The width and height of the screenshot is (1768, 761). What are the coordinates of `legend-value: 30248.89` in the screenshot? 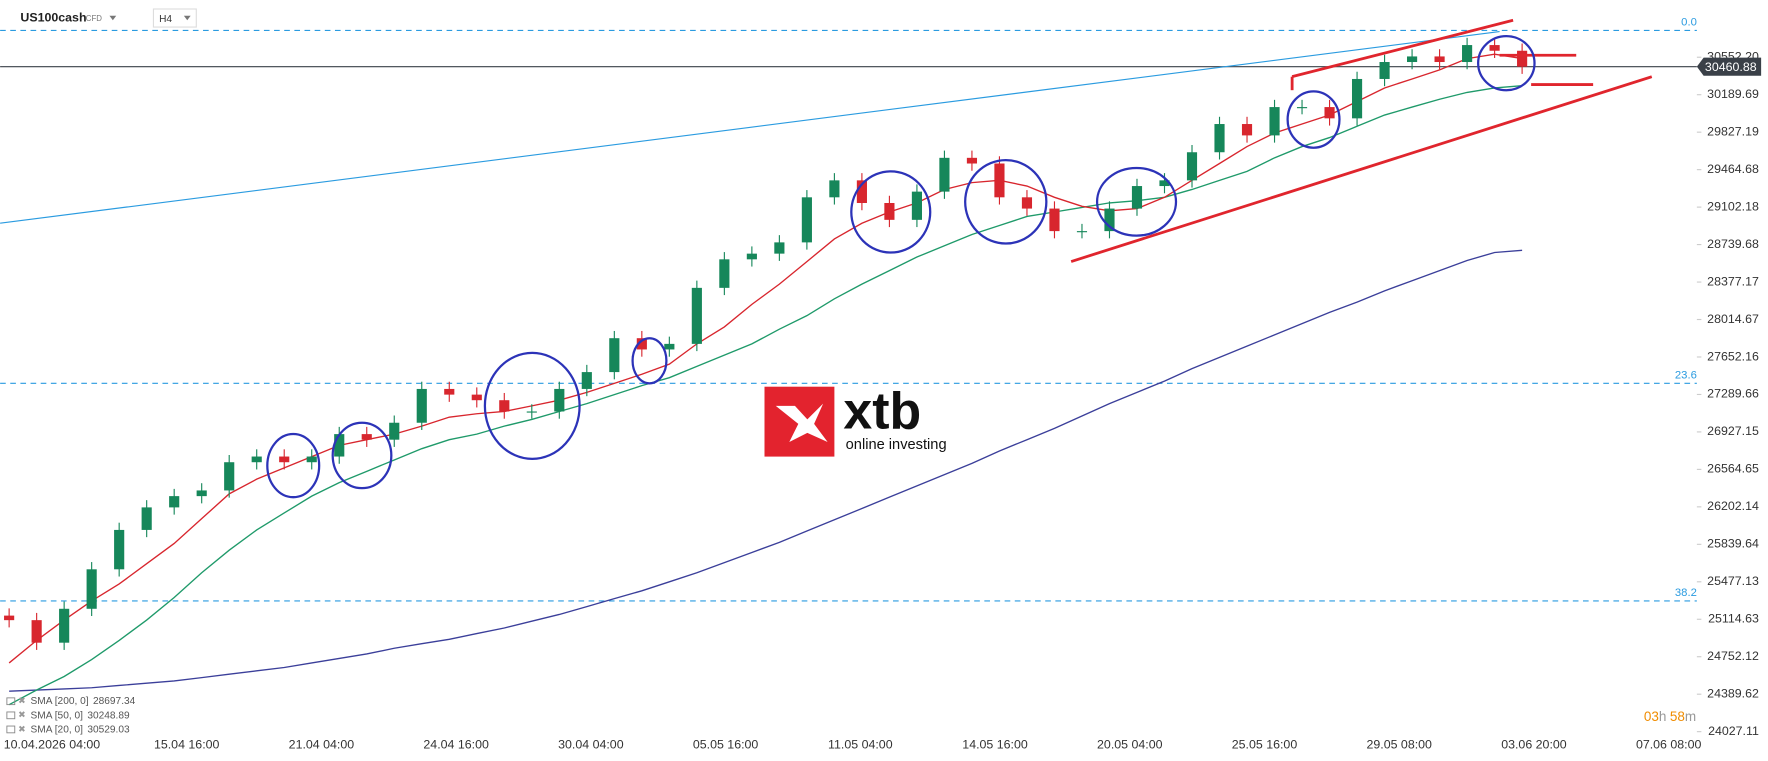 It's located at (108, 715).